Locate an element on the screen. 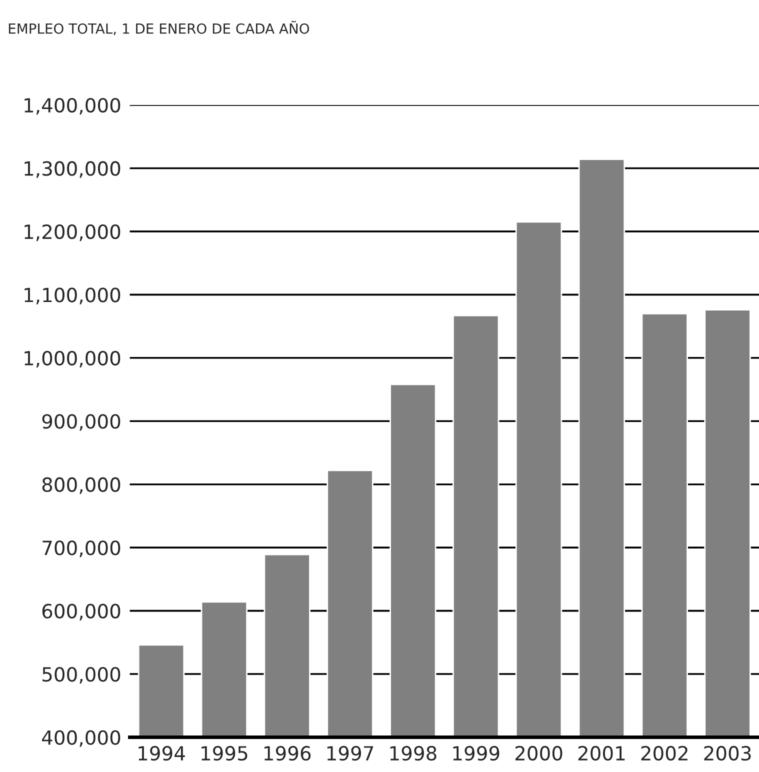 The image size is (759, 772). y-tick-label: 900,000 is located at coordinates (81, 422).